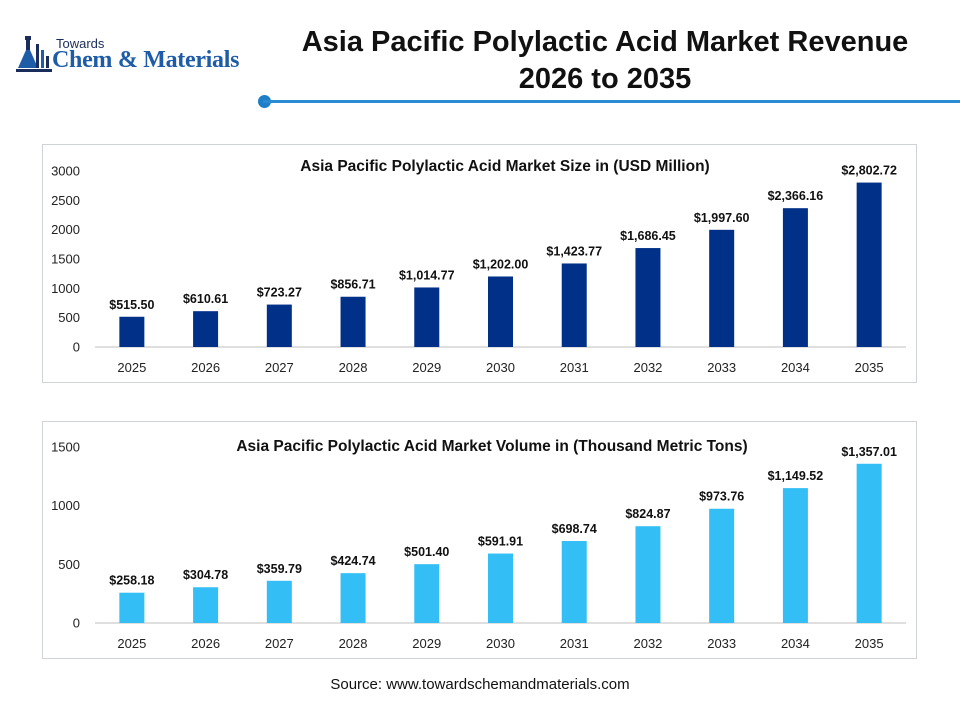 This screenshot has width=960, height=720. What do you see at coordinates (501, 264) in the screenshot?
I see `data-label-2030: $1,202.00` at bounding box center [501, 264].